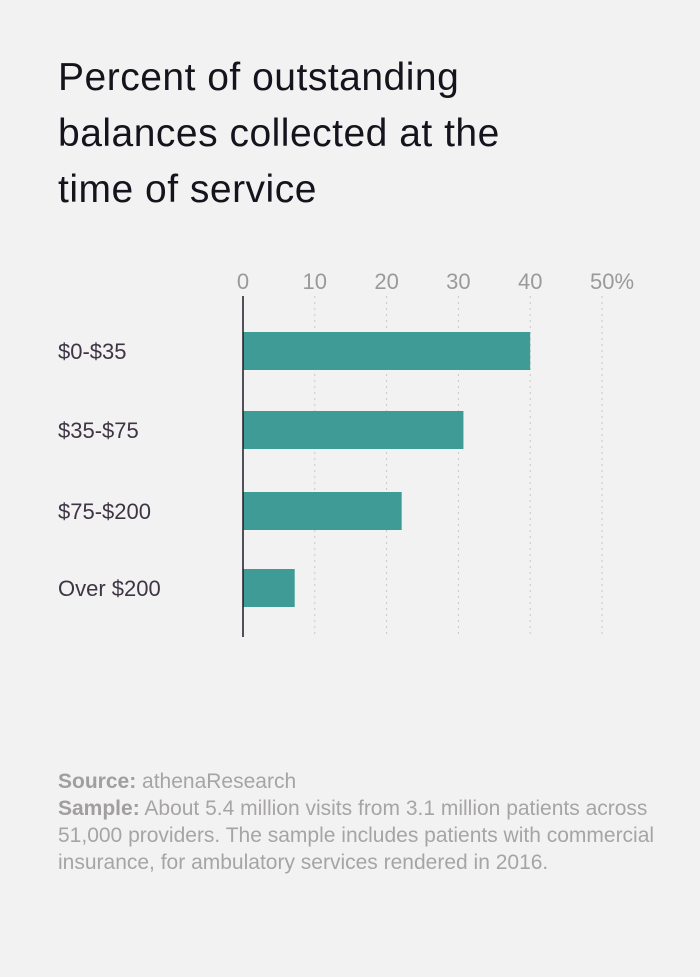 Image resolution: width=700 pixels, height=977 pixels. I want to click on source-label: Source:, so click(97, 781).